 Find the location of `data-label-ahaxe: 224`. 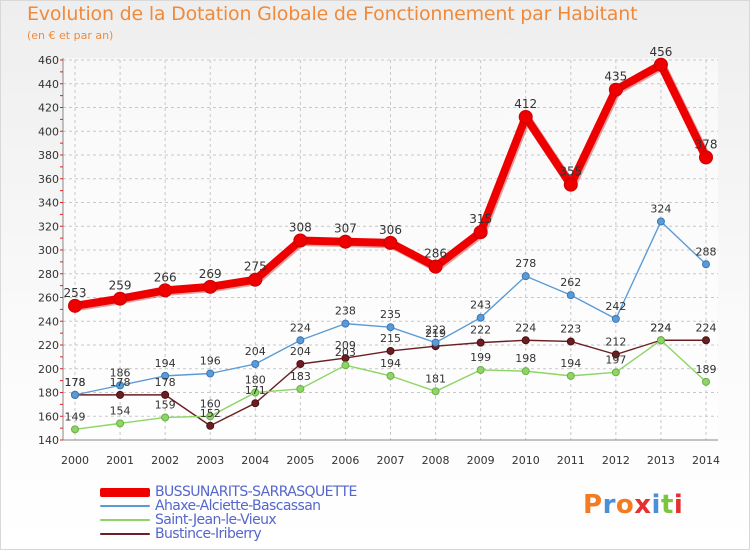

data-label-ahaxe: 224 is located at coordinates (300, 327).